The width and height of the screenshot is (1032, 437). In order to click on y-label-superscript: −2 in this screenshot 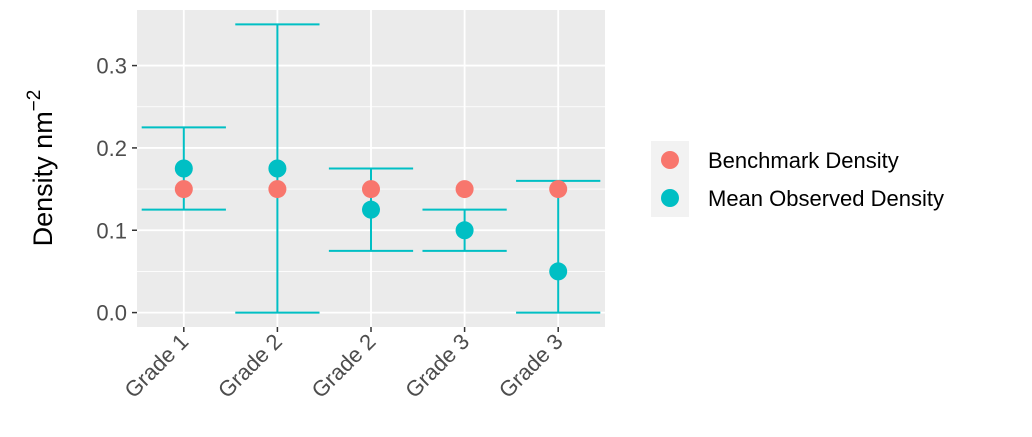, I will do `click(34, 101)`.